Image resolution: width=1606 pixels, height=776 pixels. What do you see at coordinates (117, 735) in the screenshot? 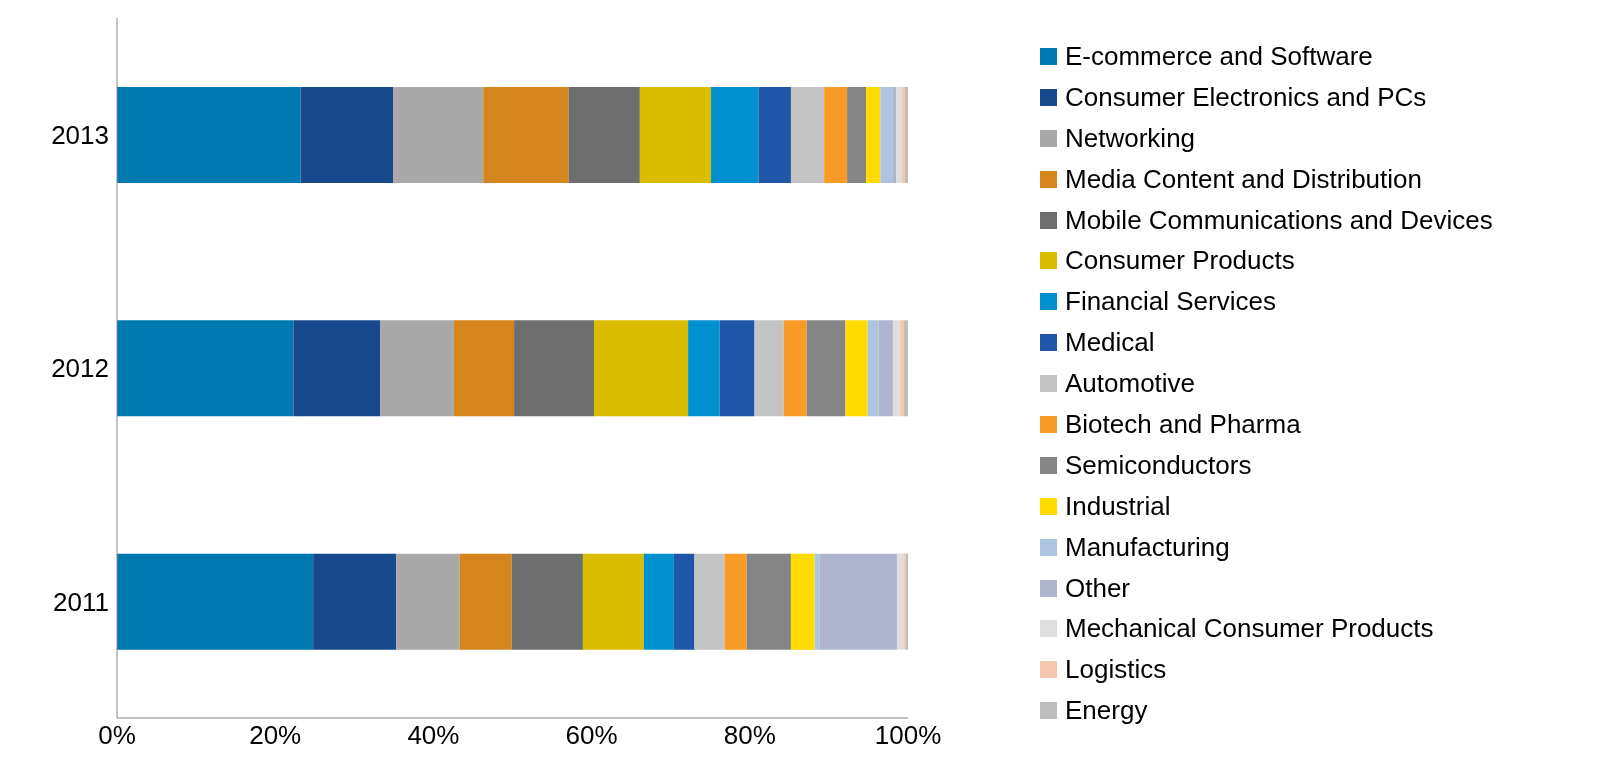
I see `x-tick-label: 0%` at bounding box center [117, 735].